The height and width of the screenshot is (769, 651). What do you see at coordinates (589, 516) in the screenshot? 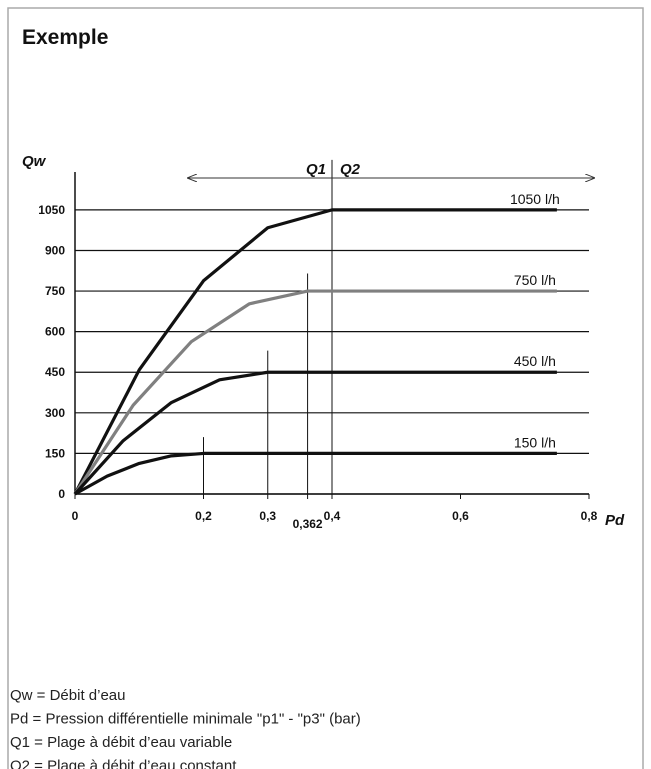
I see `x-tick-label: 0,8` at bounding box center [589, 516].